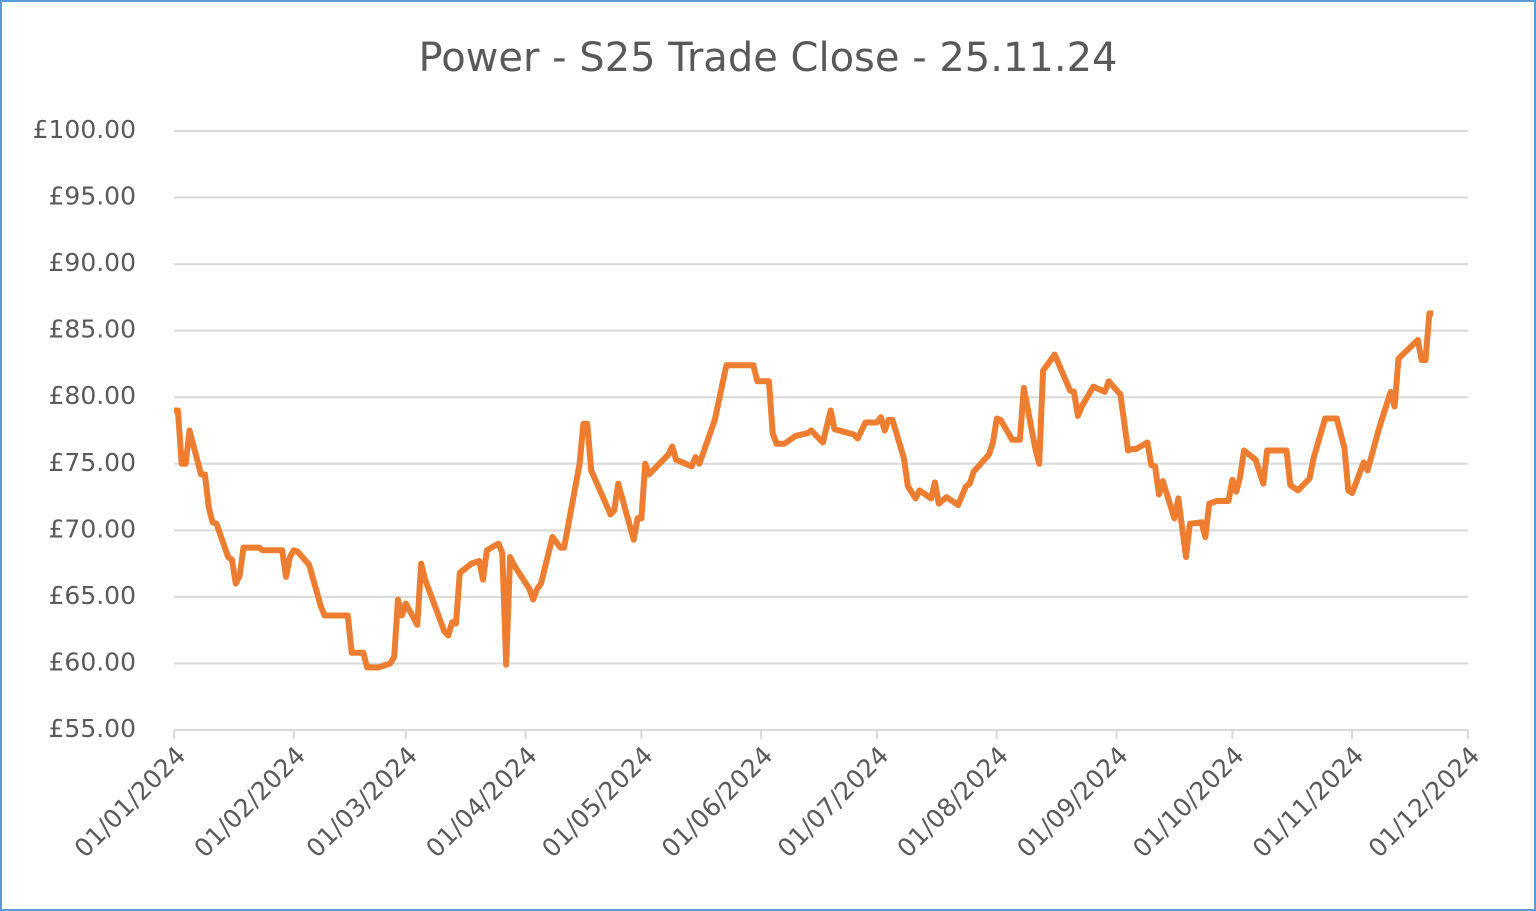 This screenshot has width=1536, height=911. I want to click on y-tick-label: £100.00, so click(84, 129).